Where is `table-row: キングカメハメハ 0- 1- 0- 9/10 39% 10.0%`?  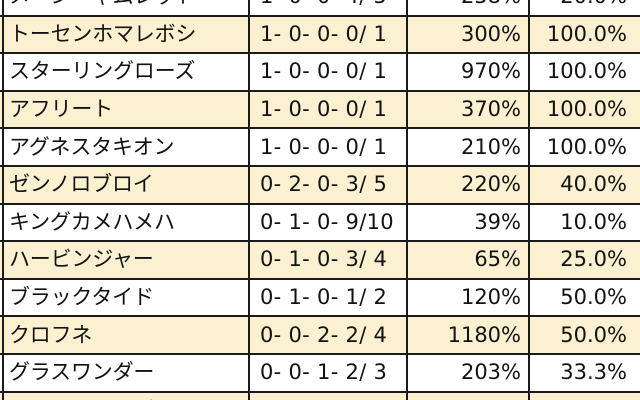
table-row: キングカメハメハ 0- 1- 0- 9/10 39% 10.0% is located at coordinates (320, 223).